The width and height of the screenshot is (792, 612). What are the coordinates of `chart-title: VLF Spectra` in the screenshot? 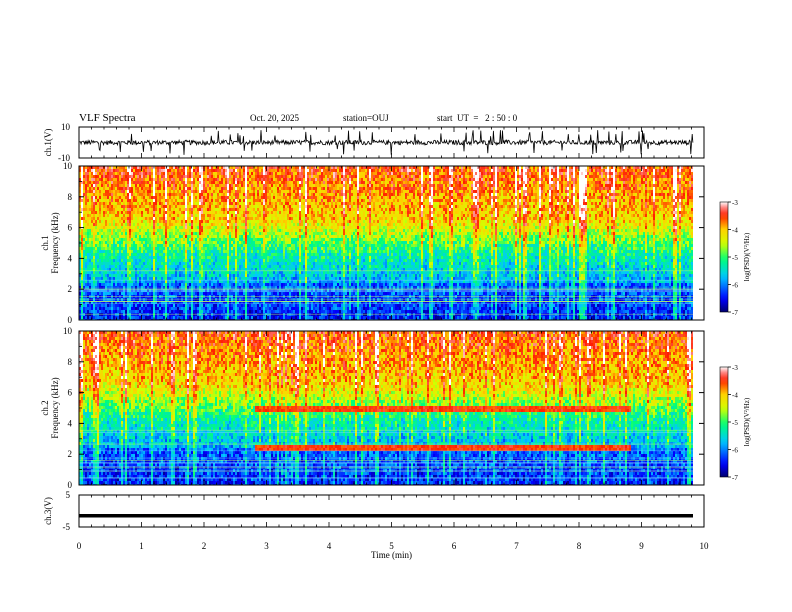 It's located at (107, 118).